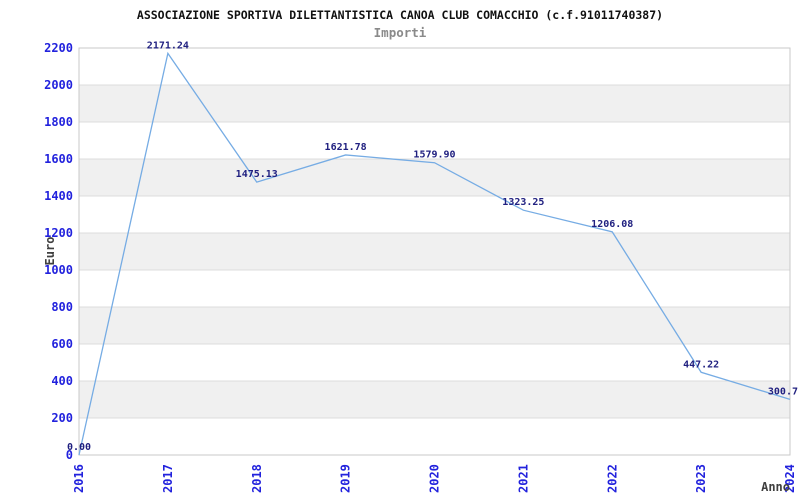  I want to click on y-tick-label: 1800, so click(58, 122).